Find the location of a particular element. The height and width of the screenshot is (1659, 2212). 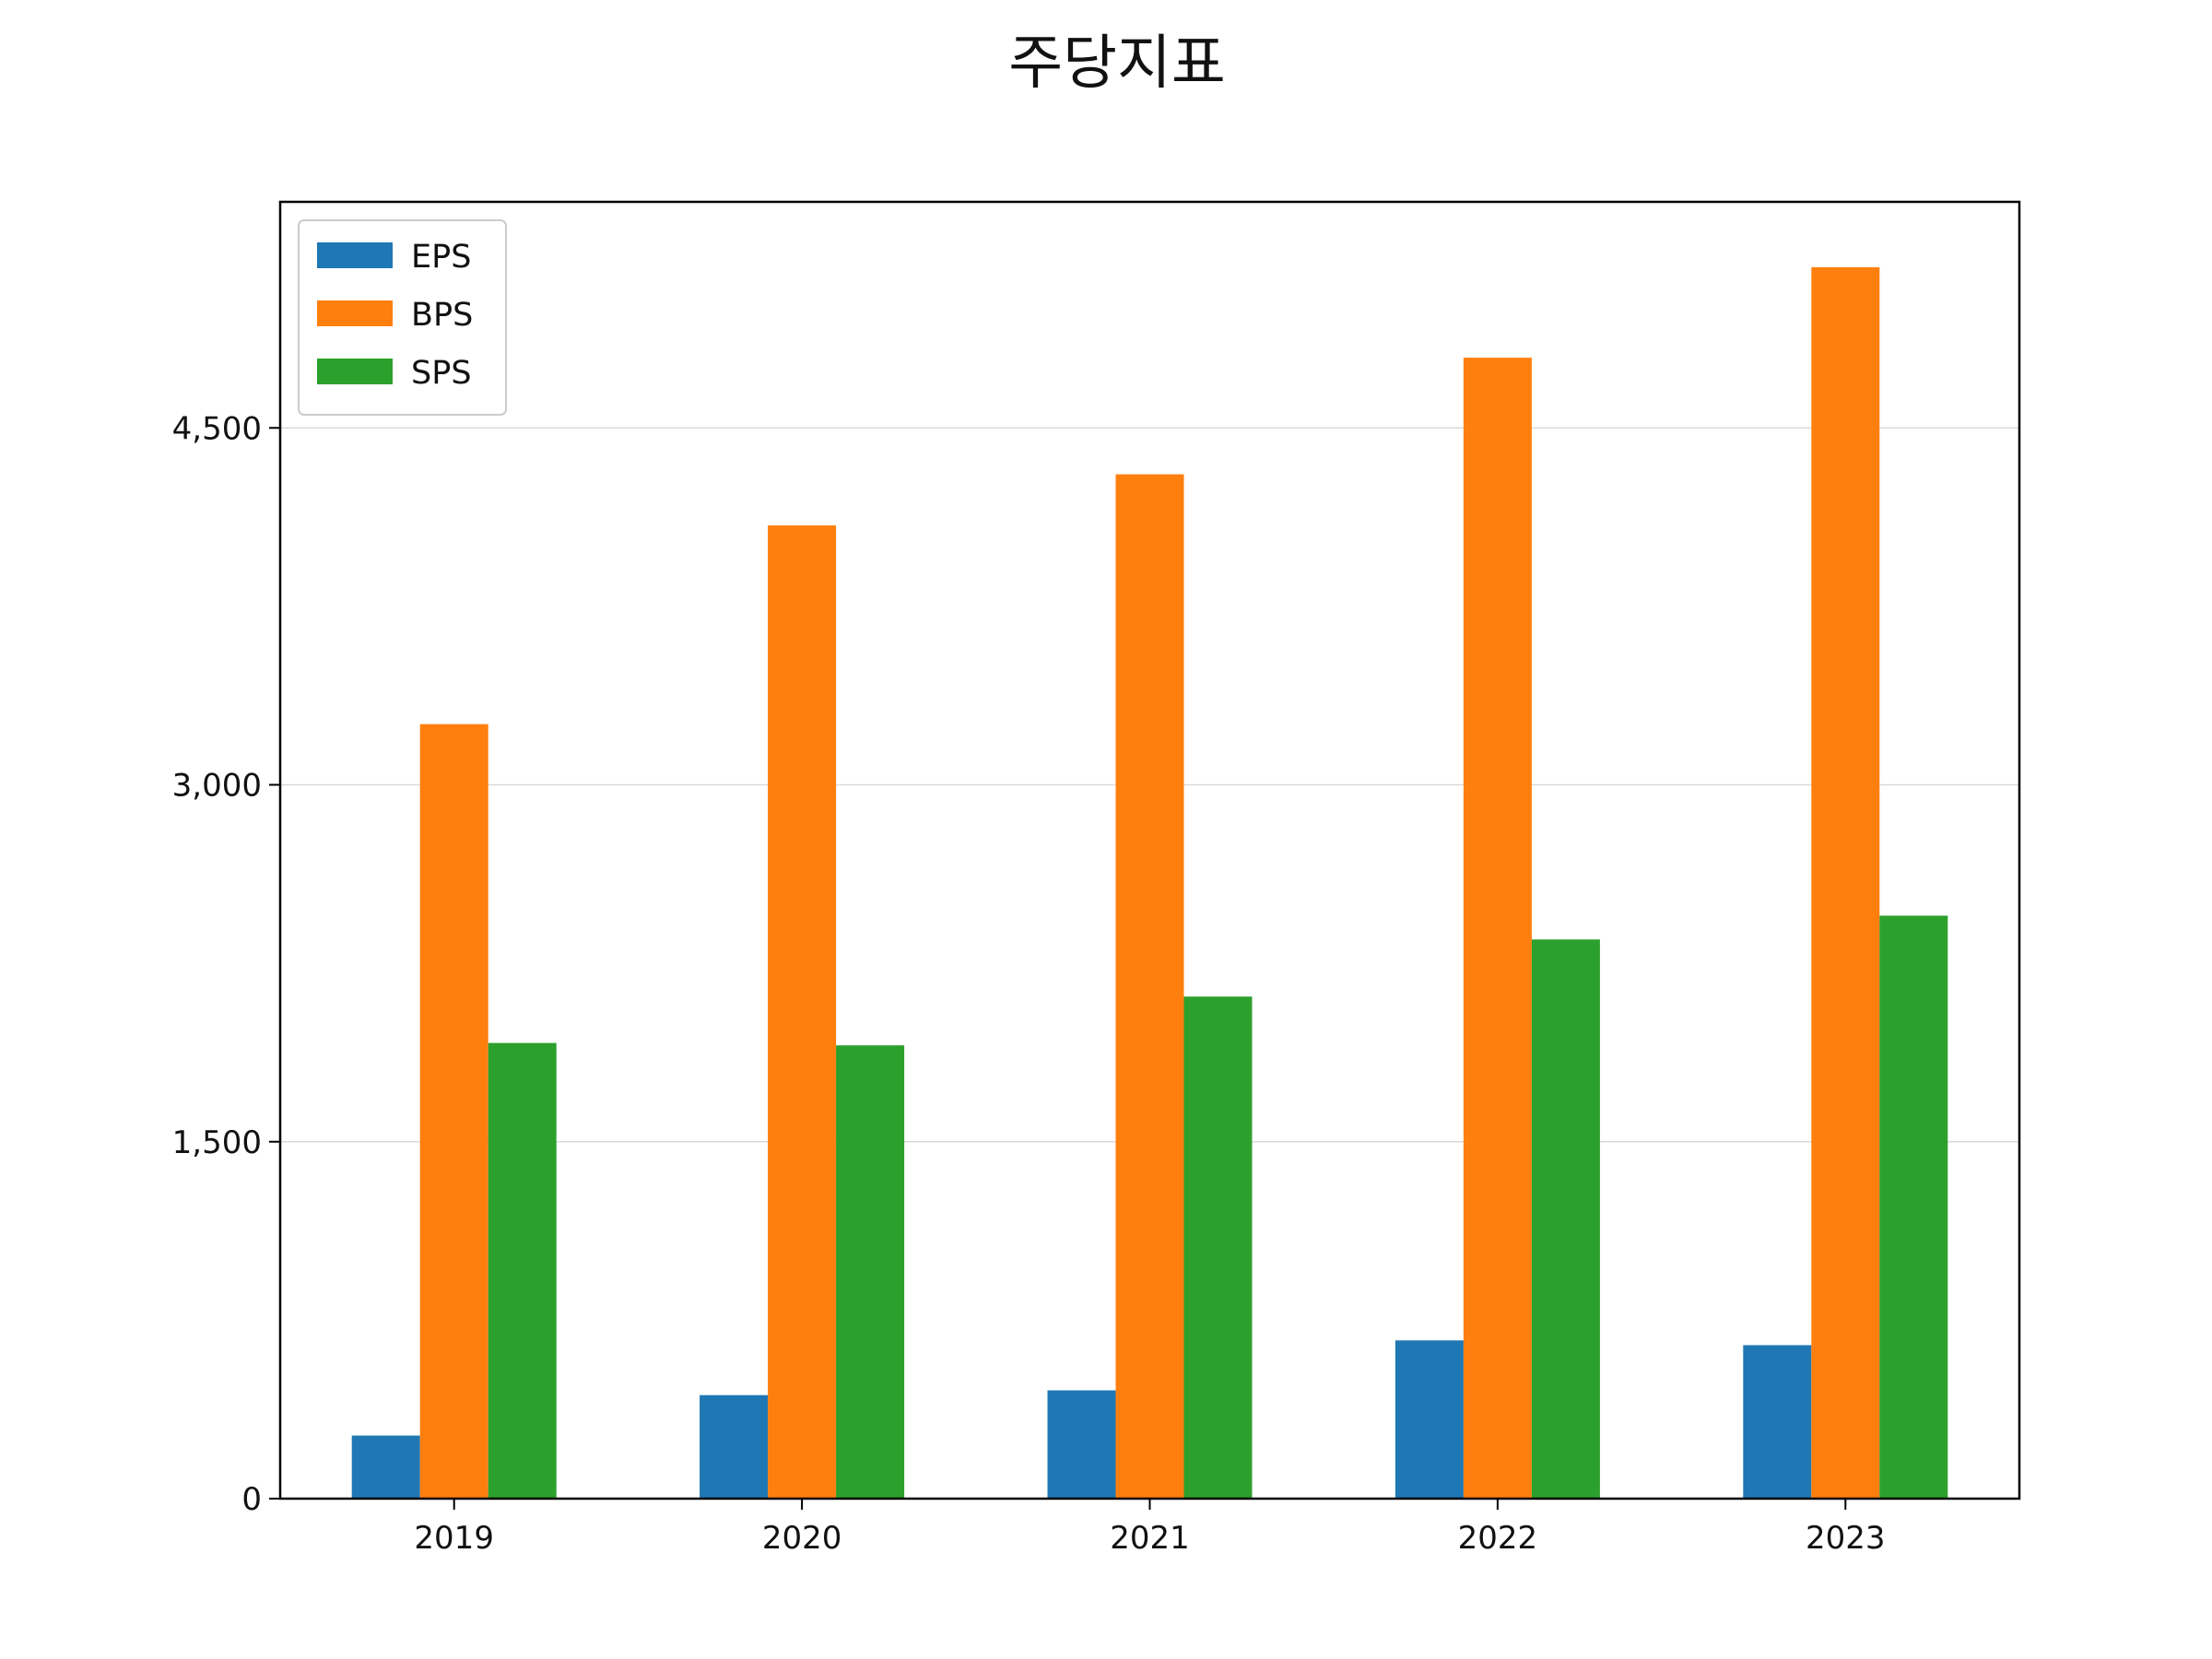

bar-eps-2021 is located at coordinates (1081, 1444).